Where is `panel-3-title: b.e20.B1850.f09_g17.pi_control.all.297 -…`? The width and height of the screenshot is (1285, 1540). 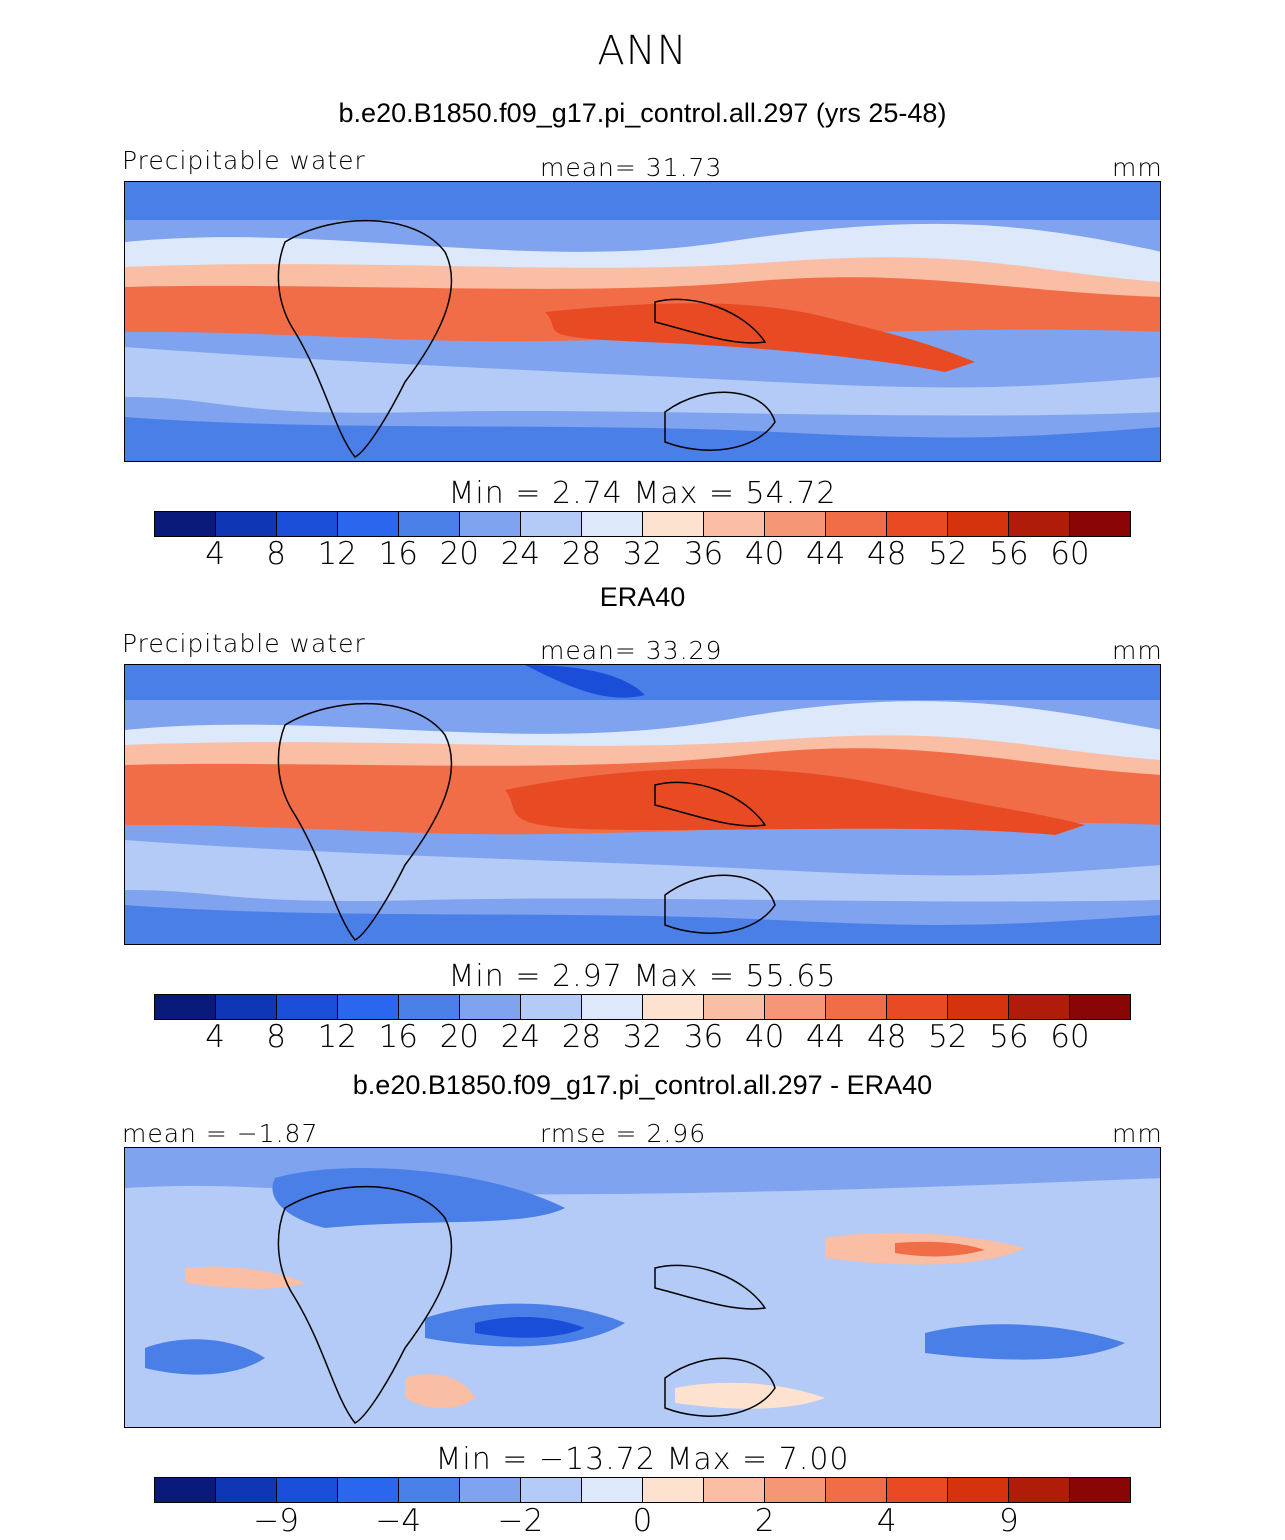 panel-3-title: b.e20.B1850.f09_g17.pi_control.all.297 -… is located at coordinates (642, 1085).